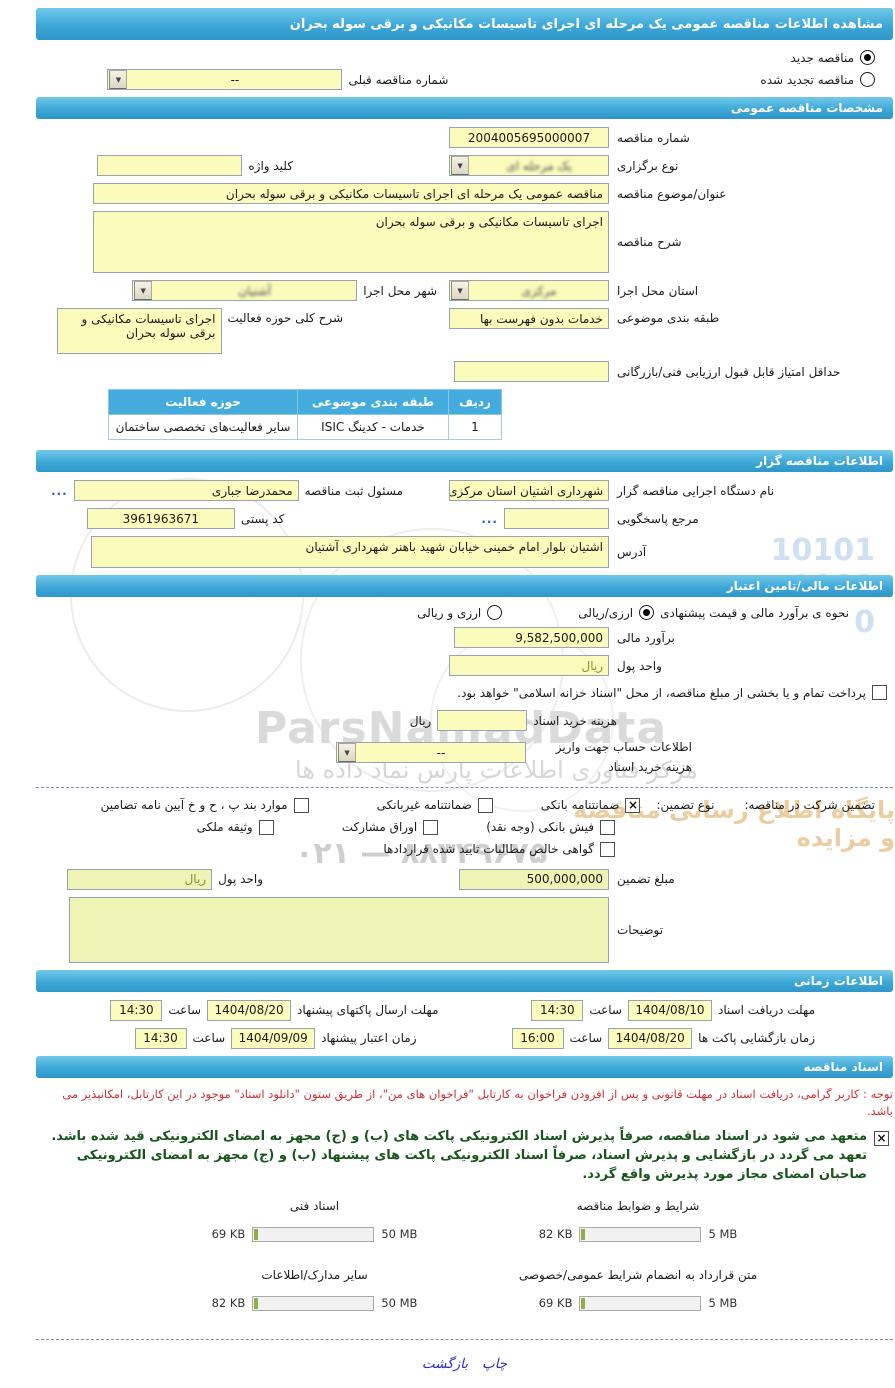 The height and width of the screenshot is (1388, 895). What do you see at coordinates (531, 371) in the screenshot?
I see `min-score-field` at bounding box center [531, 371].